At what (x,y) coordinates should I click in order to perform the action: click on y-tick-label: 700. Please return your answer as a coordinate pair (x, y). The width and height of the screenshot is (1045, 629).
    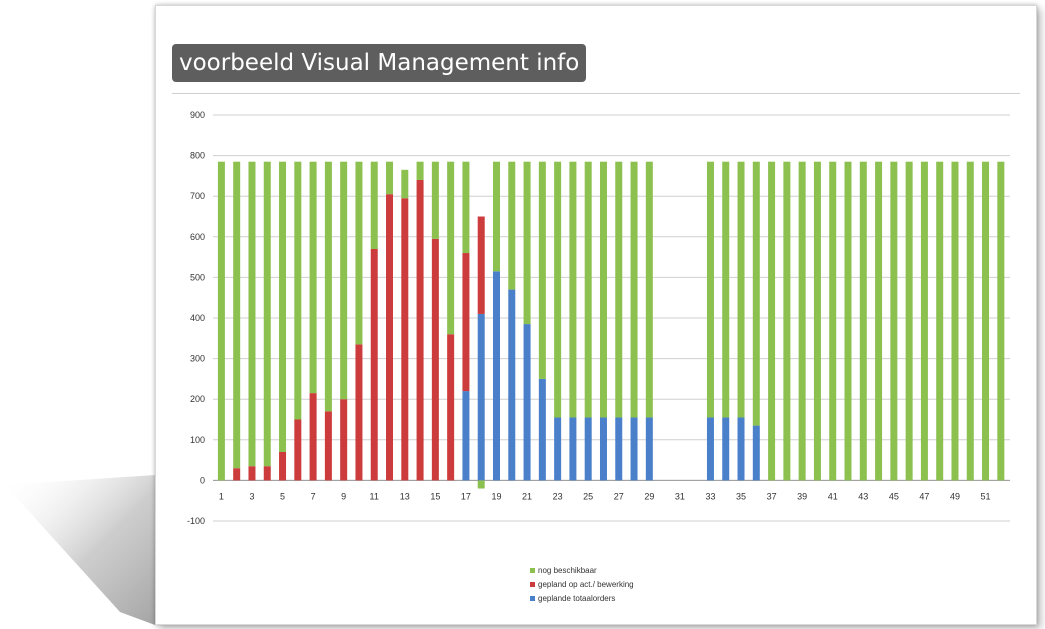
    Looking at the image, I should click on (197, 196).